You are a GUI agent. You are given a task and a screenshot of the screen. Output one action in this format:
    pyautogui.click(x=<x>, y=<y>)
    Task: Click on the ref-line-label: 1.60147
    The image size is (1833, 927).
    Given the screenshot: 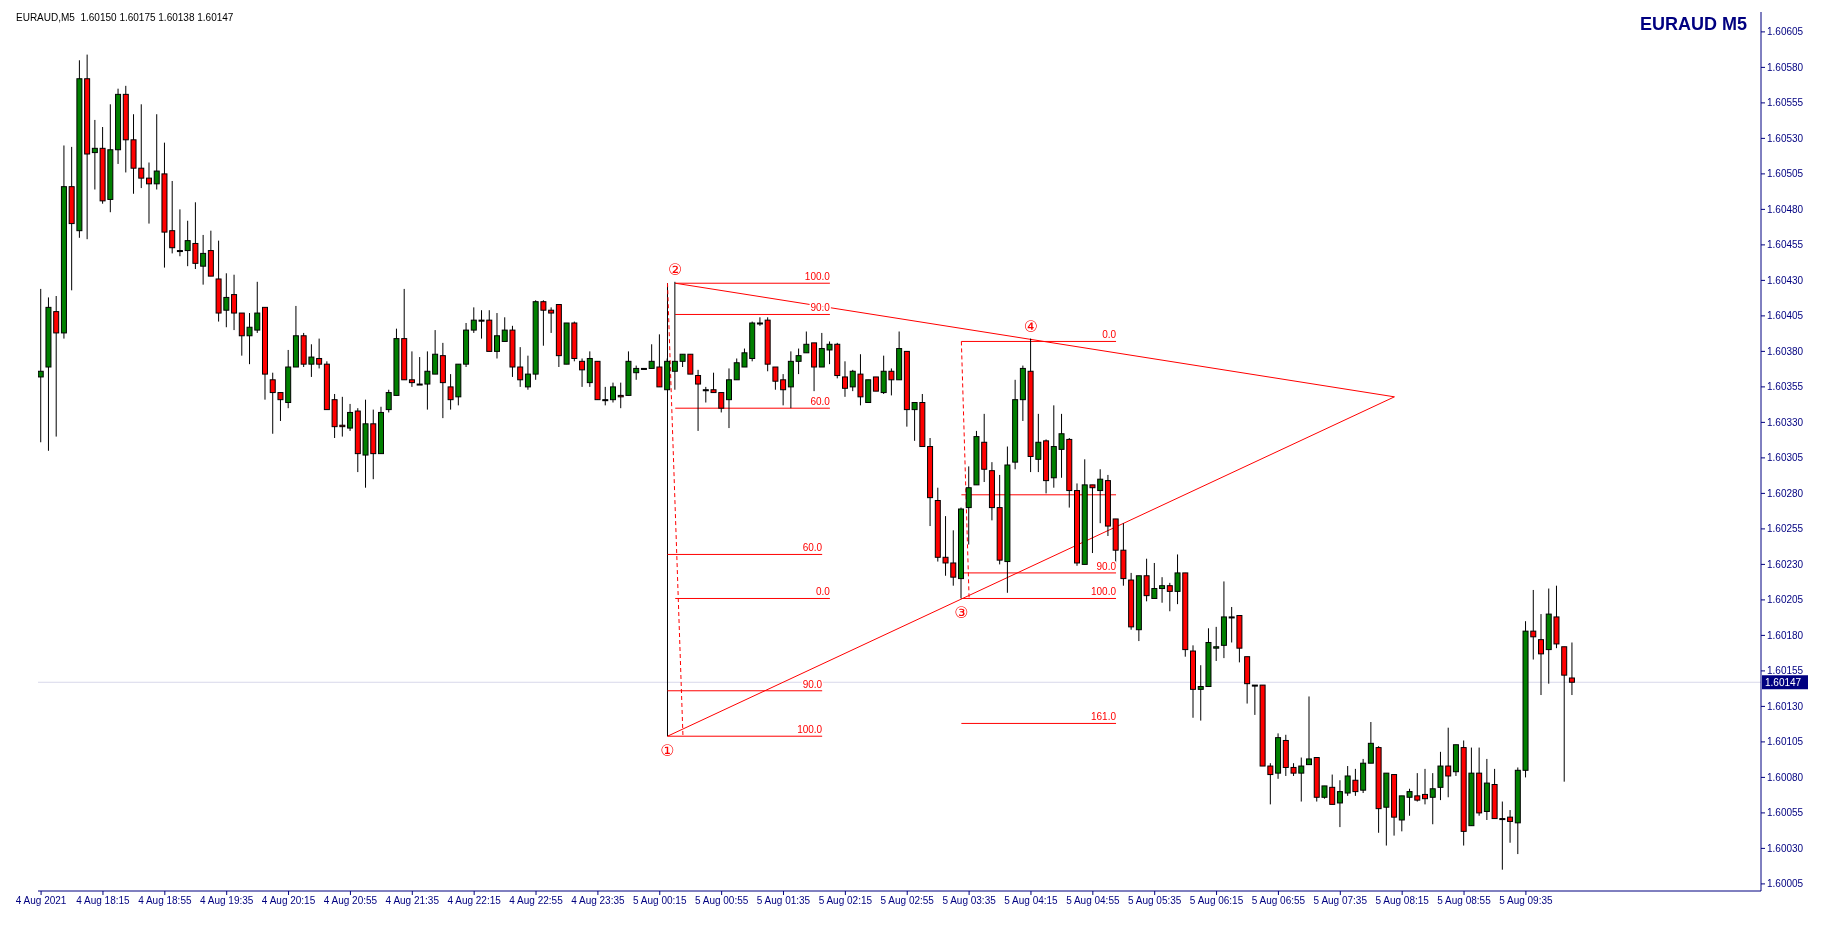 What is the action you would take?
    pyautogui.click(x=1783, y=683)
    